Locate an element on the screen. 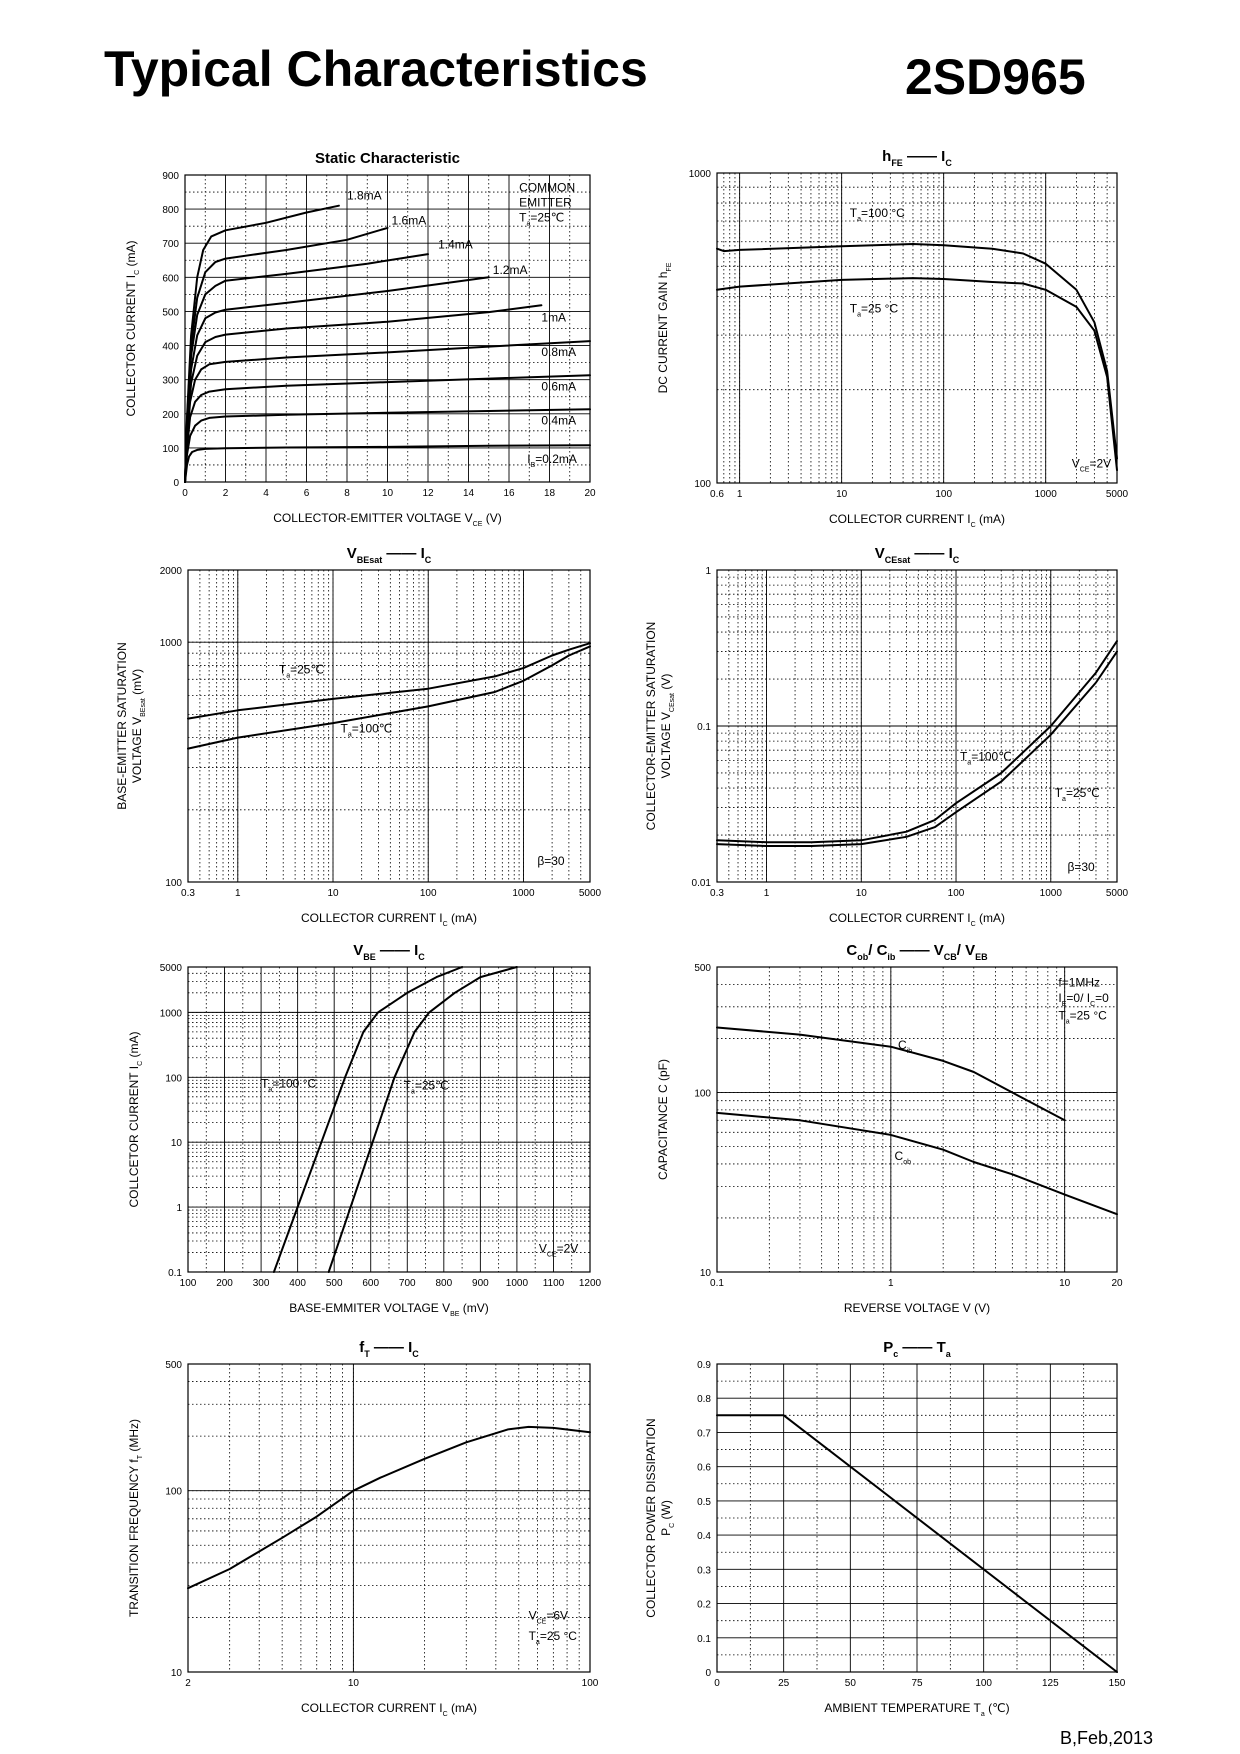 This screenshot has width=1240, height=1754. x-tick-label: 5000 is located at coordinates (1117, 893).